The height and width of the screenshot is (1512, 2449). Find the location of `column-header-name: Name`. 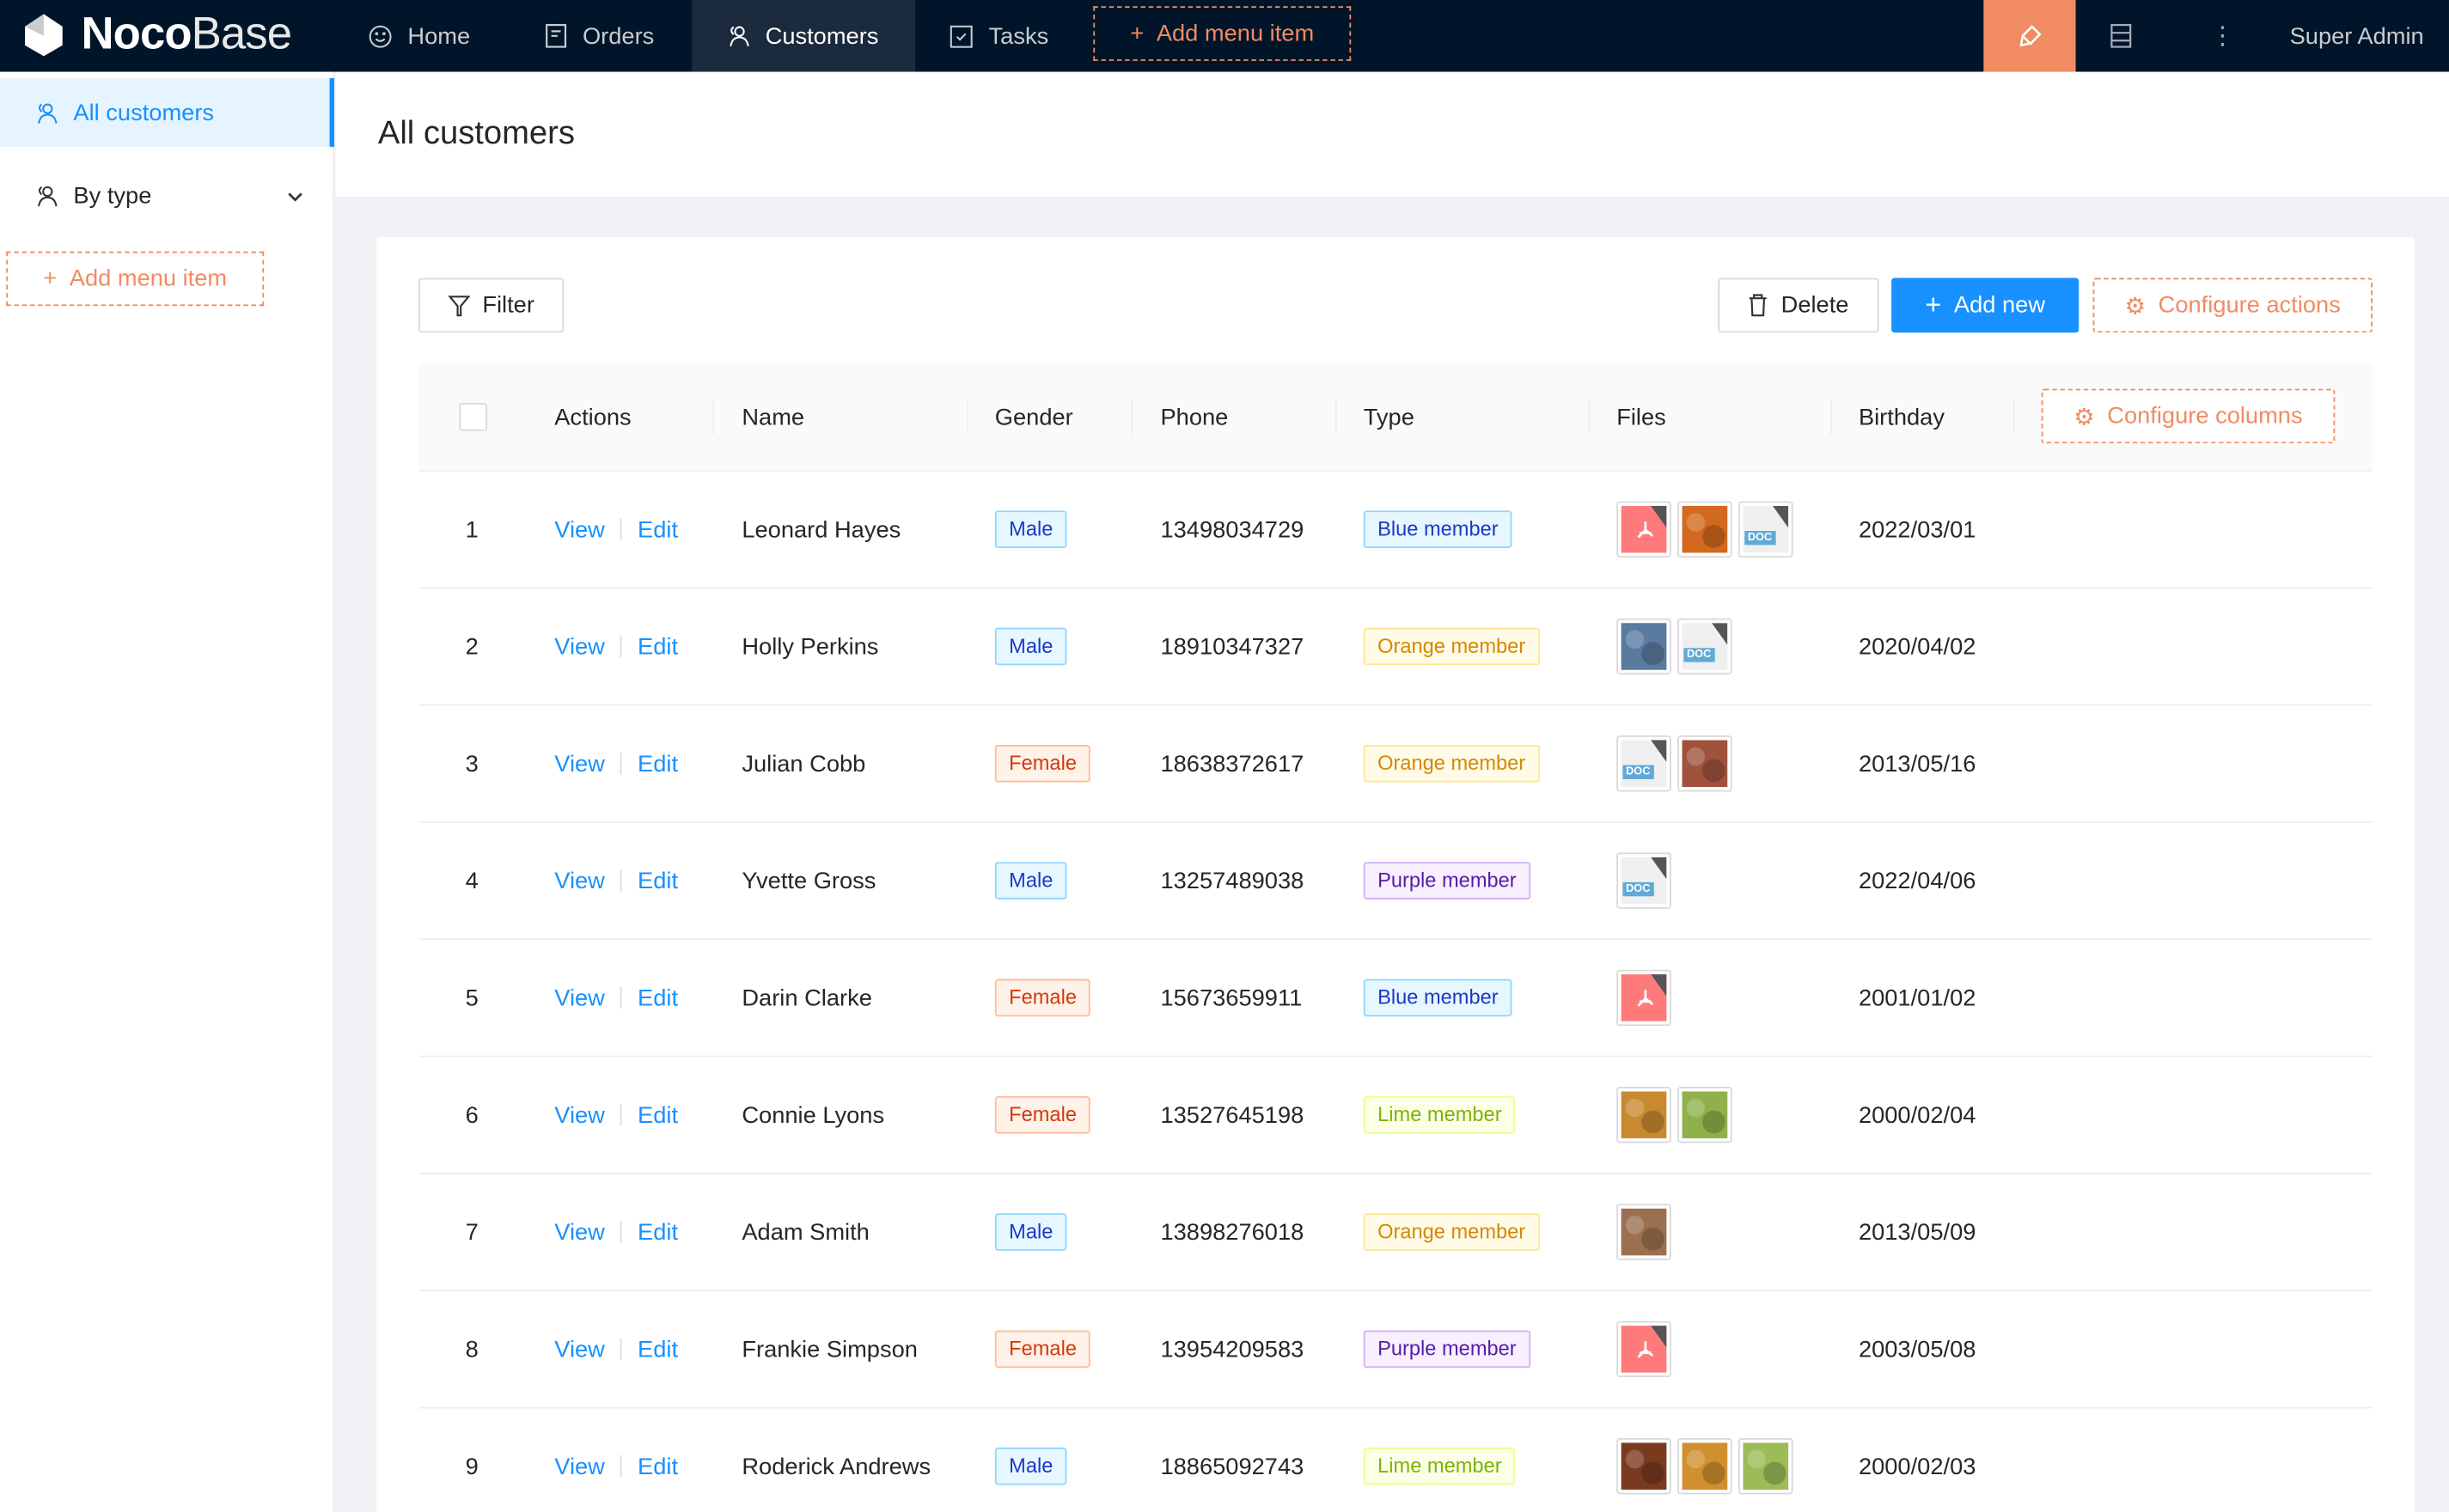

column-header-name: Name is located at coordinates (773, 416).